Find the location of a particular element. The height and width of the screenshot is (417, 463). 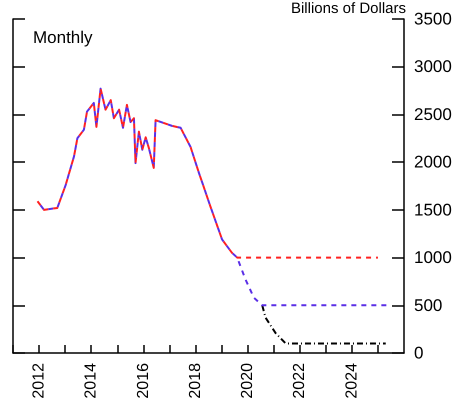

x-tick-label: 2016 is located at coordinates (143, 380).